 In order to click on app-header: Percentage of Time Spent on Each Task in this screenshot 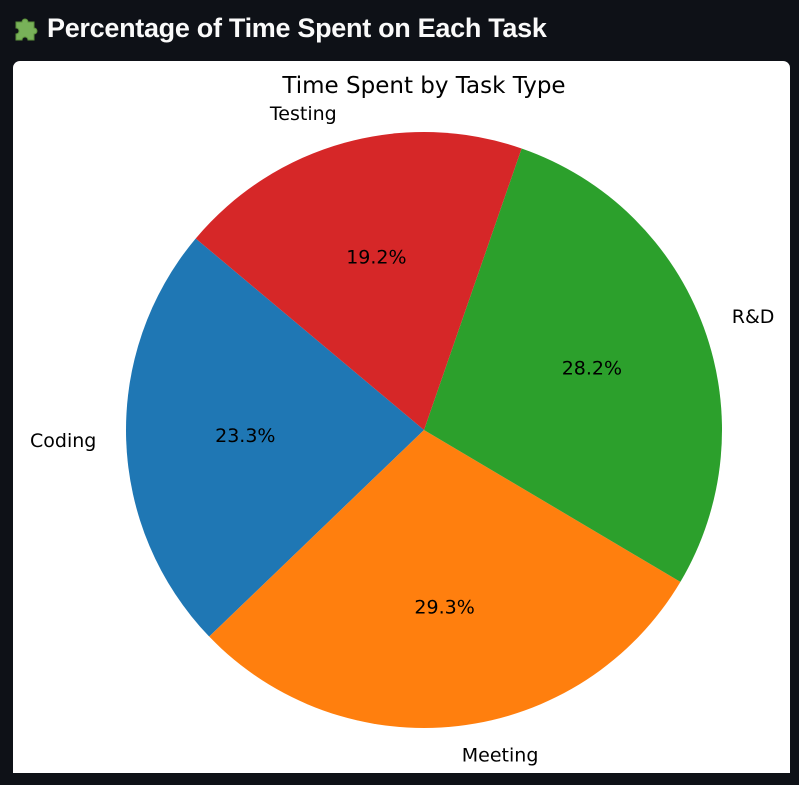, I will do `click(399, 28)`.